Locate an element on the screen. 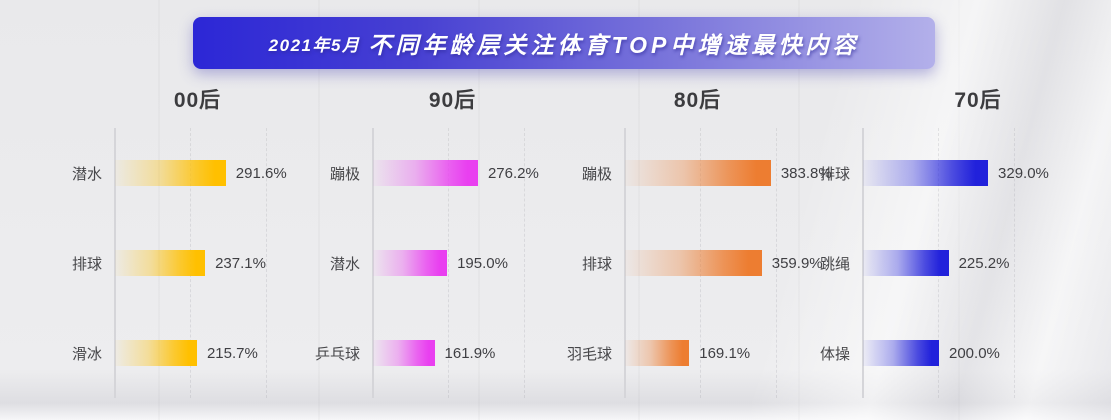  bar-row: 滑冰 215.7% is located at coordinates (151, 353).